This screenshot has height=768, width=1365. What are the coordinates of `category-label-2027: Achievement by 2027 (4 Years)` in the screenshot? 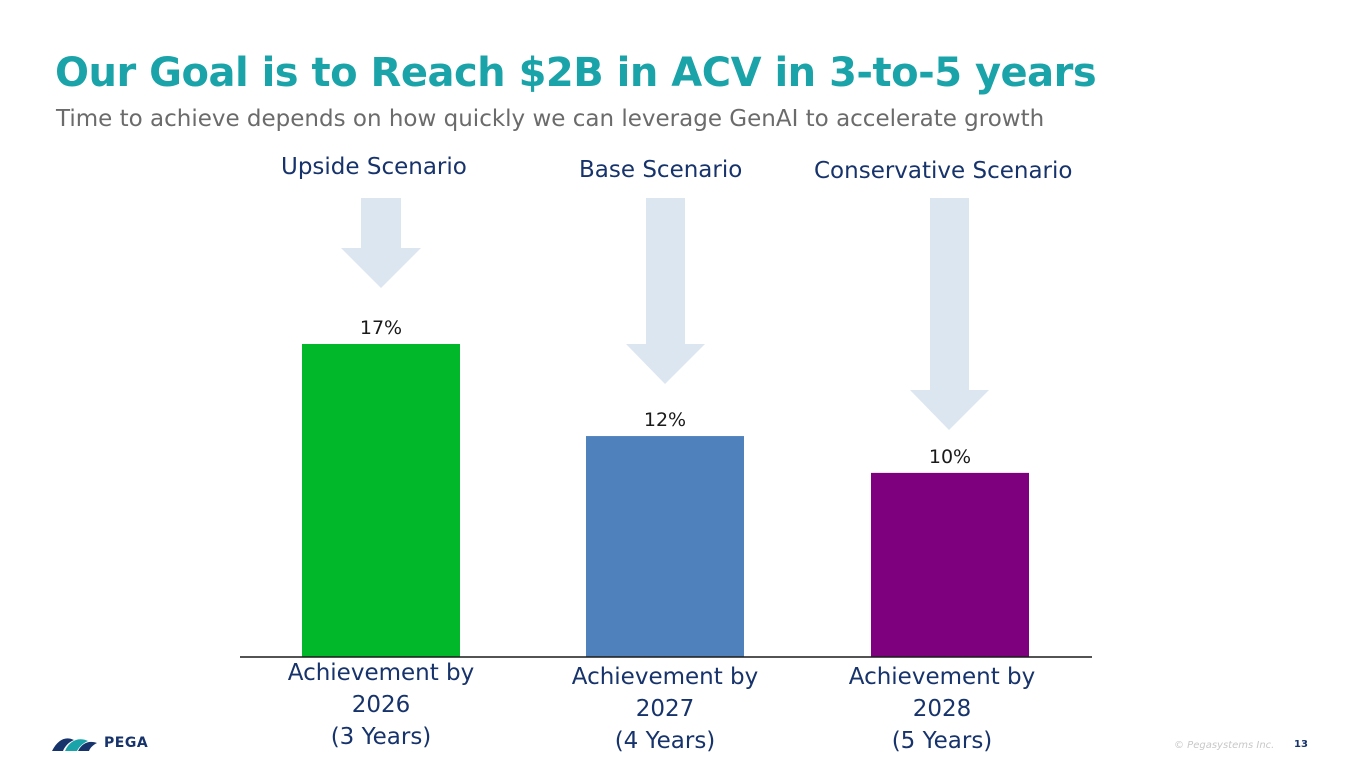 It's located at (665, 709).